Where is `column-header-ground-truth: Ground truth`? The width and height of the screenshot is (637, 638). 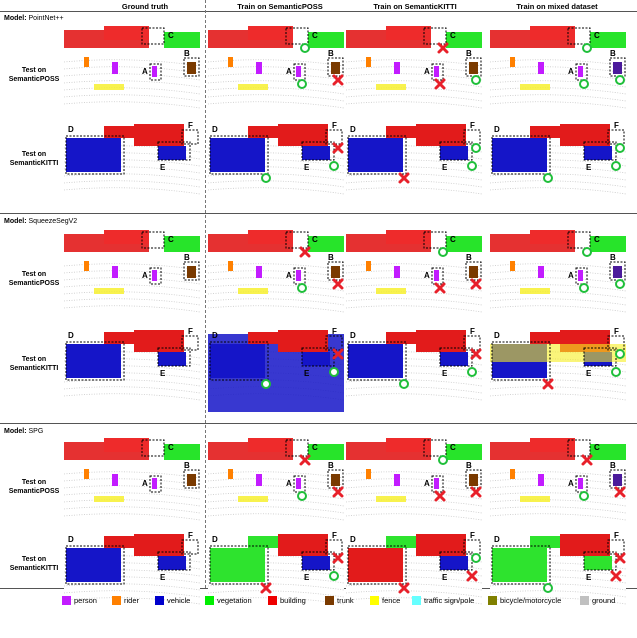
column-header-ground-truth: Ground truth is located at coordinates (145, 6).